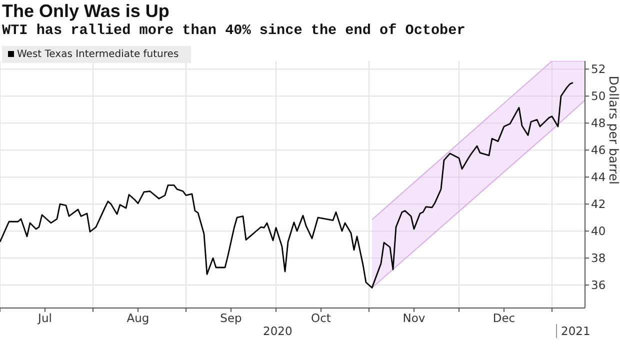 This screenshot has width=620, height=348. What do you see at coordinates (598, 150) in the screenshot?
I see `y-tick-label: 46` at bounding box center [598, 150].